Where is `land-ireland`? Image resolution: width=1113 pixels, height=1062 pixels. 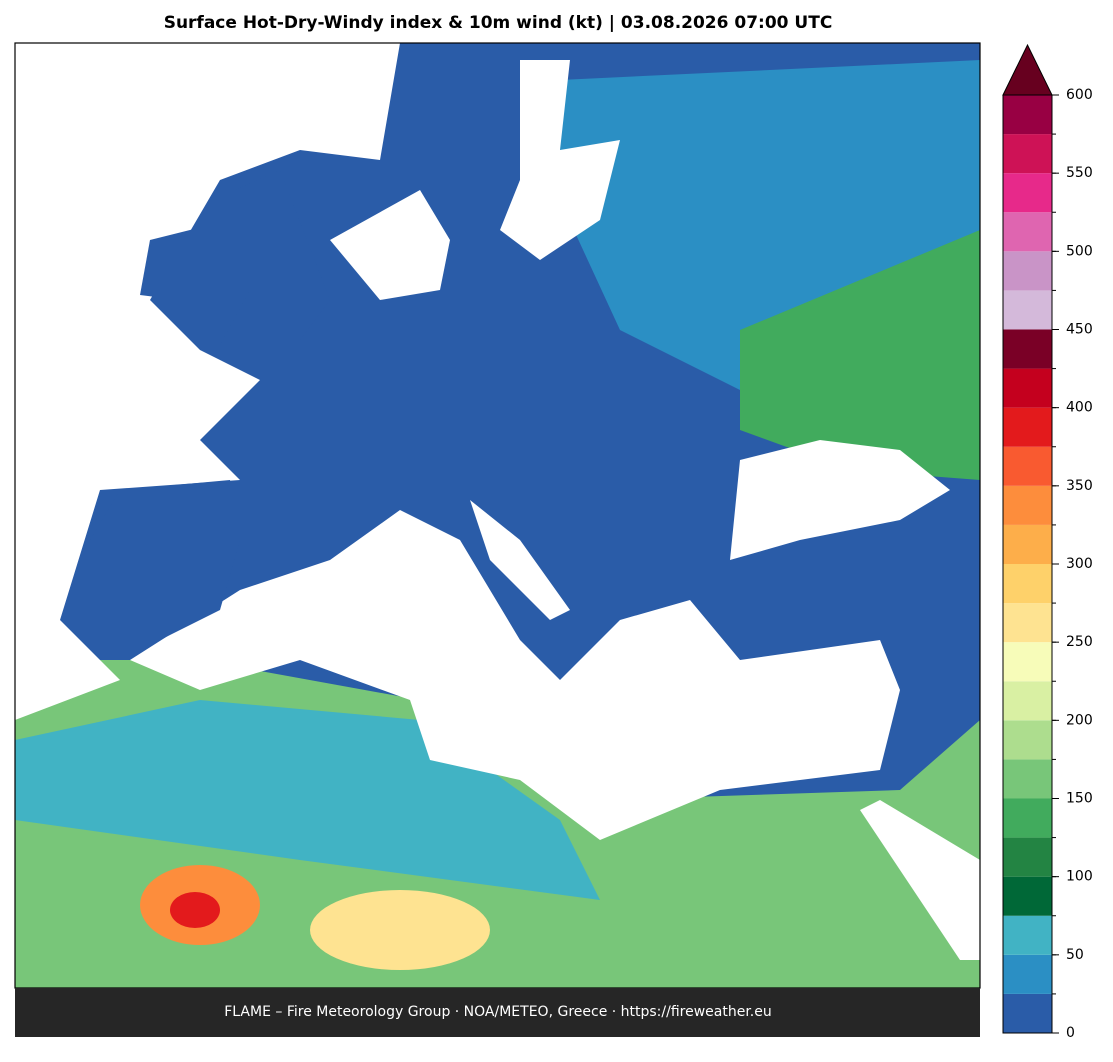 land-ireland is located at coordinates (185, 262).